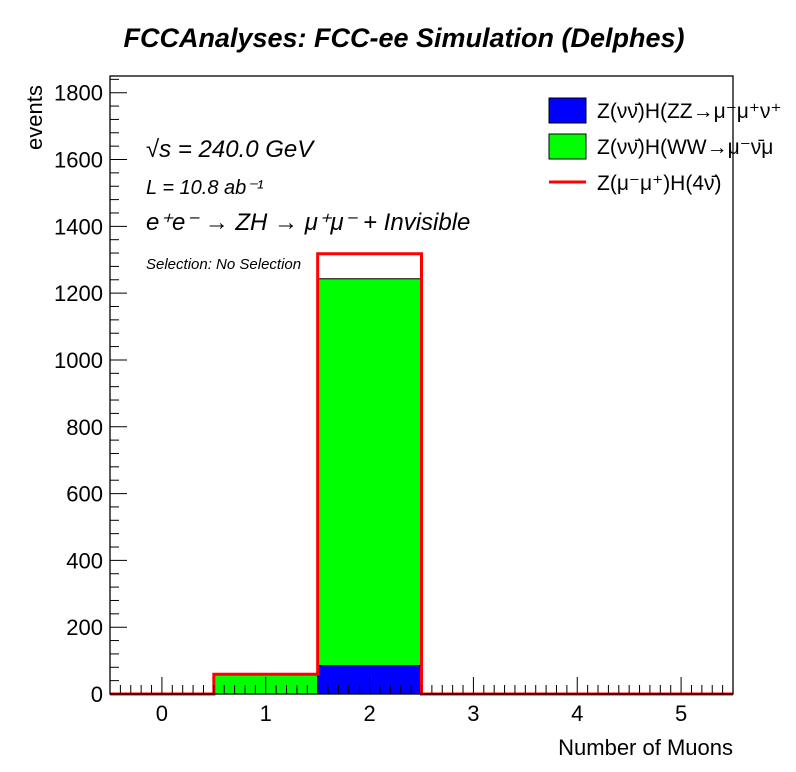  What do you see at coordinates (266, 713) in the screenshot?
I see `x-tick-label: 1` at bounding box center [266, 713].